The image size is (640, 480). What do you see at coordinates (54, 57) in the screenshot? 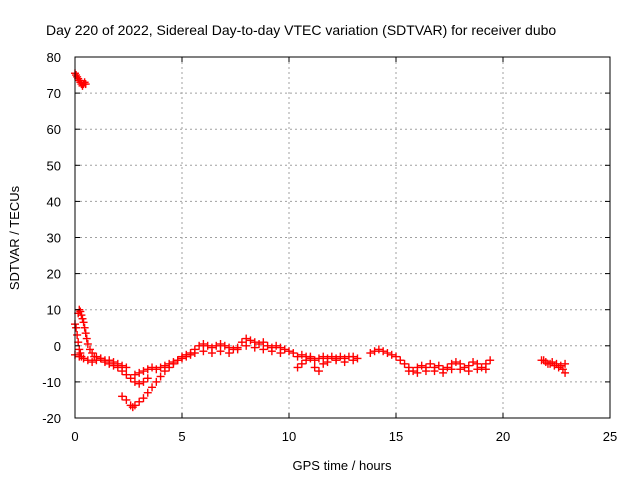
I see `y-tick-label: 80` at bounding box center [54, 57].